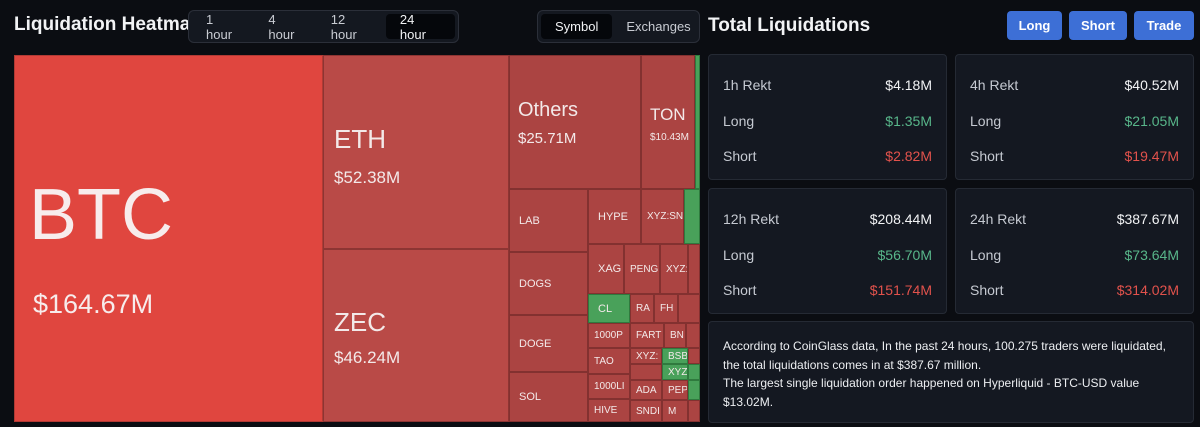 This screenshot has height=427, width=1200. What do you see at coordinates (646, 411) in the screenshot?
I see `treemap-cell-sndi: SNDI` at bounding box center [646, 411].